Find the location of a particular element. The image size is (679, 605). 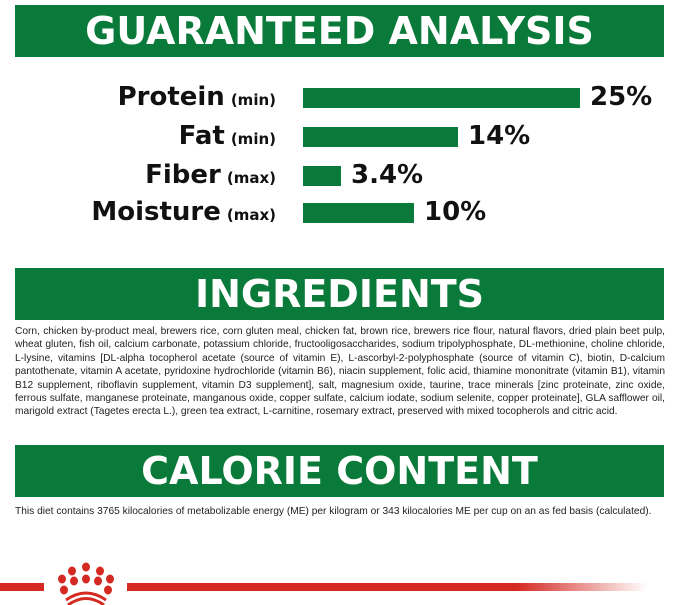

analysis-row-fat: Fat (min) 14% is located at coordinates (339, 136).